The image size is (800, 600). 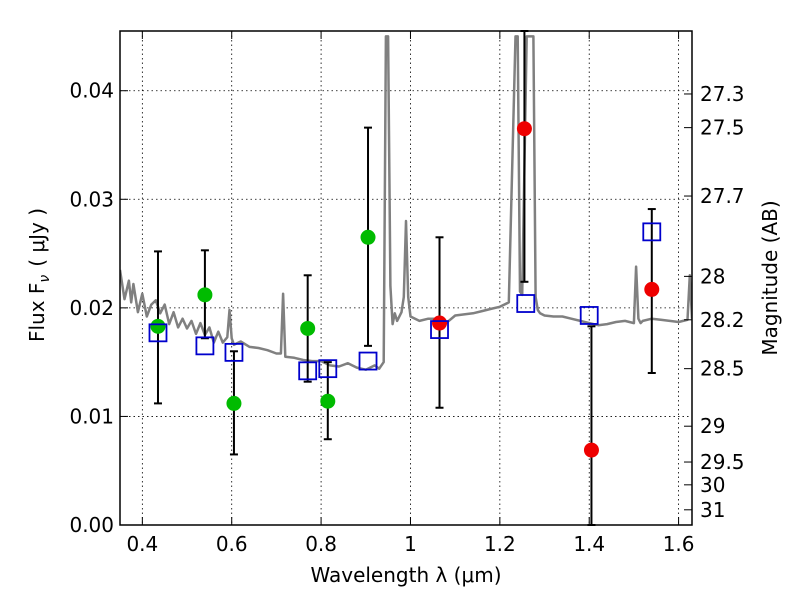 What do you see at coordinates (142, 544) in the screenshot?
I see `x-tick-label: 0.4` at bounding box center [142, 544].